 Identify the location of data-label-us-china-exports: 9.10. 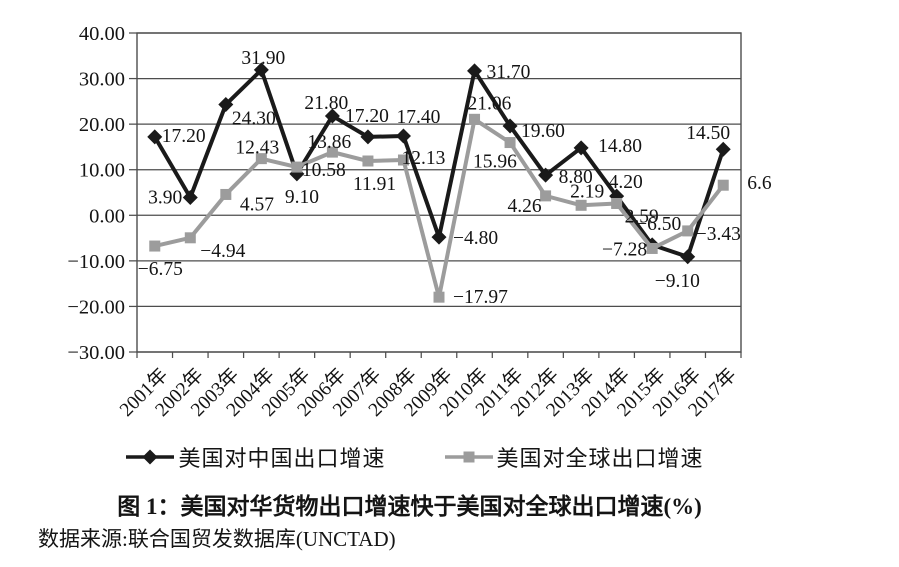
(302, 197).